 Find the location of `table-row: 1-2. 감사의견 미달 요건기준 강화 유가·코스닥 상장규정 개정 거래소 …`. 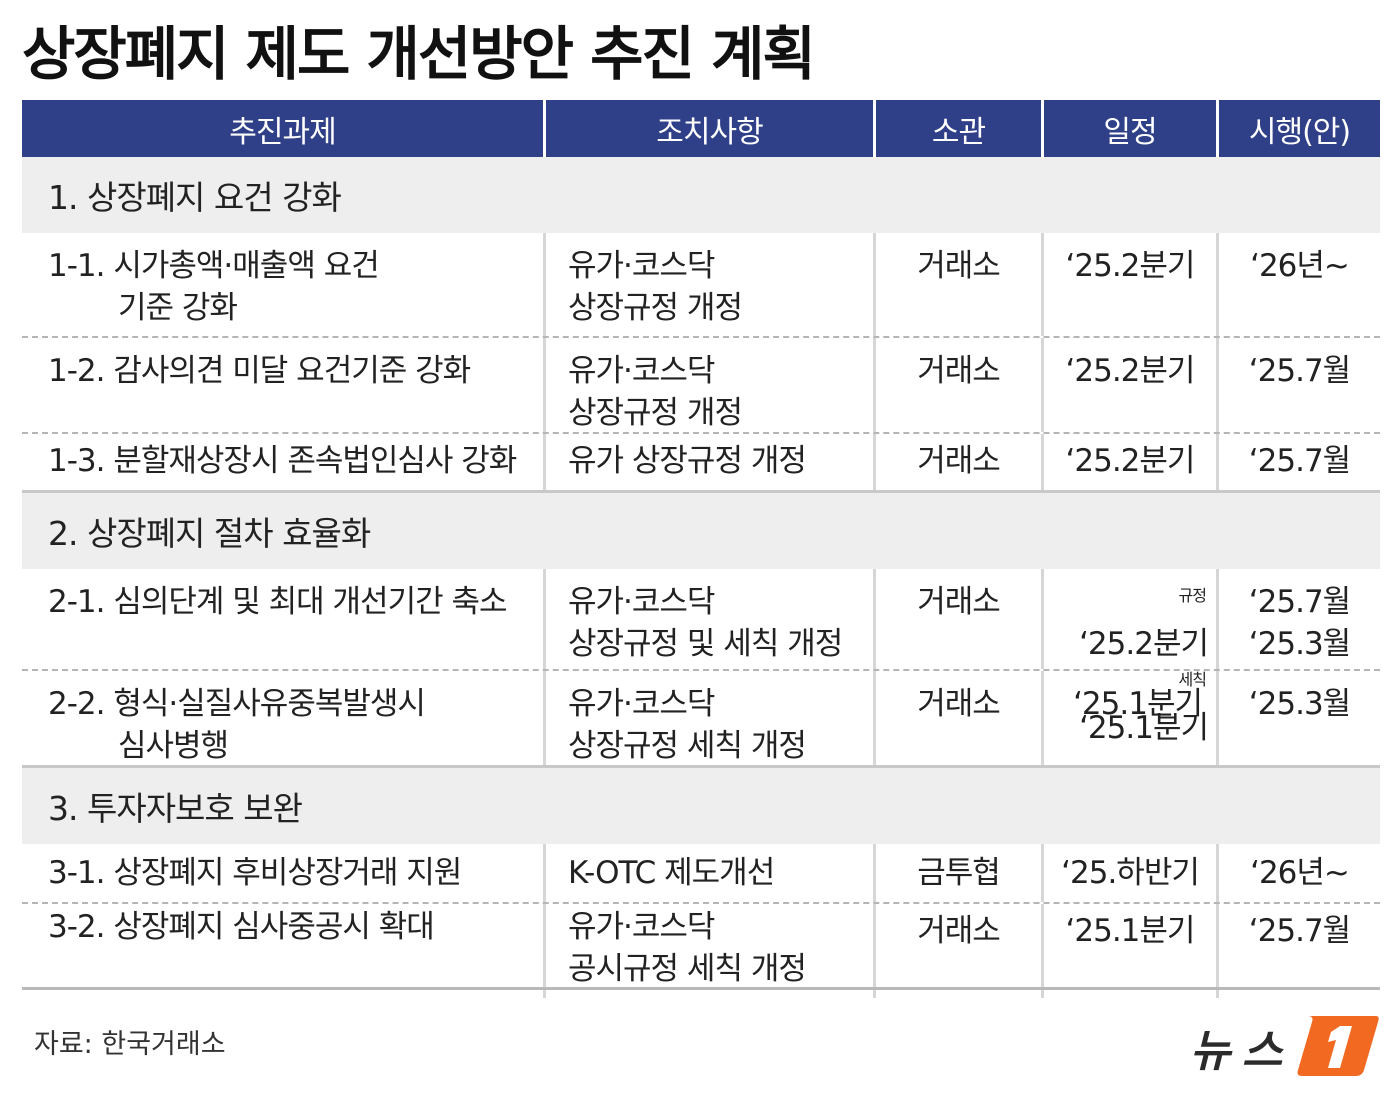

table-row: 1-2. 감사의견 미달 요건기준 강화 유가·코스닥 상장규정 개정 거래소 … is located at coordinates (701, 384).